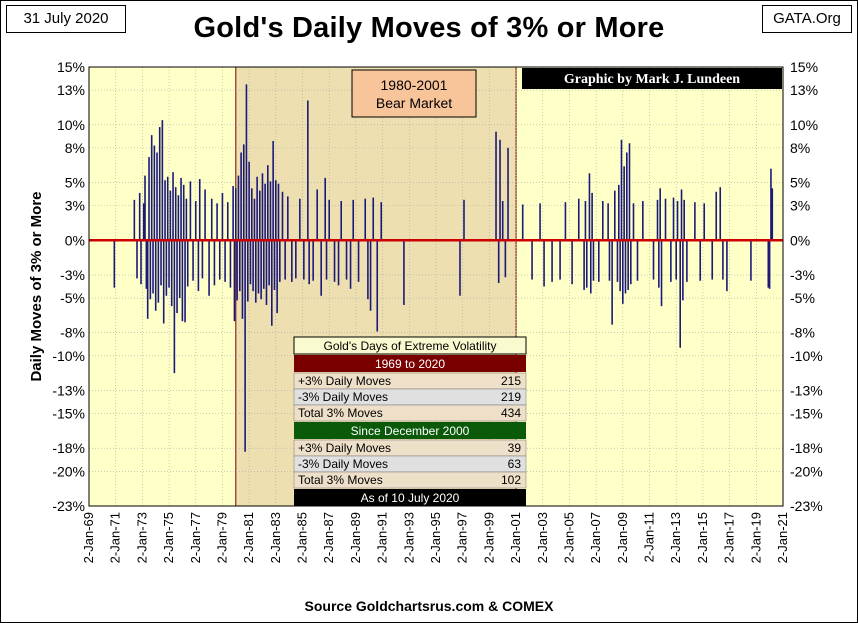  I want to click on x-tick-label: 2-Jan-13, so click(675, 537).